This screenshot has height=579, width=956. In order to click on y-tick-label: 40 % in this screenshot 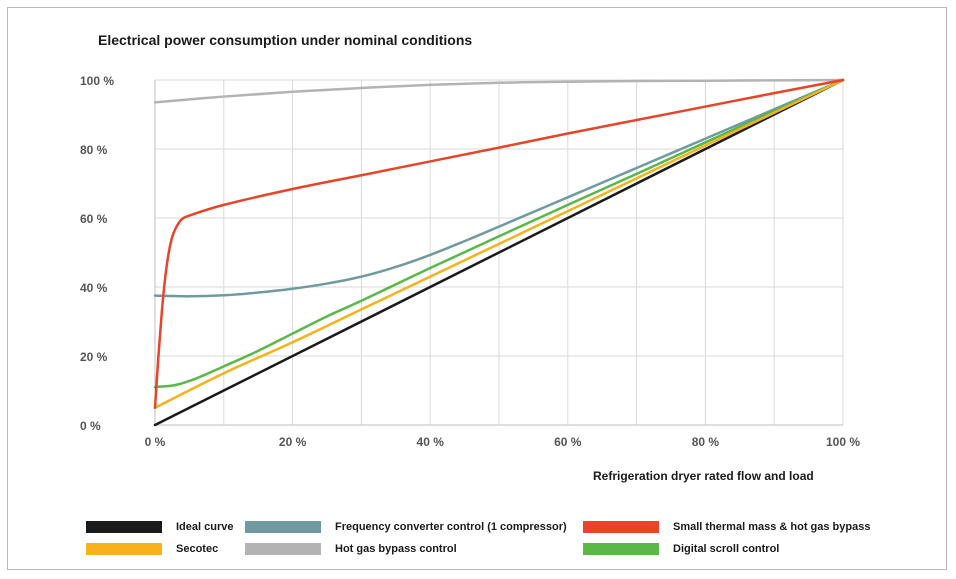, I will do `click(94, 288)`.